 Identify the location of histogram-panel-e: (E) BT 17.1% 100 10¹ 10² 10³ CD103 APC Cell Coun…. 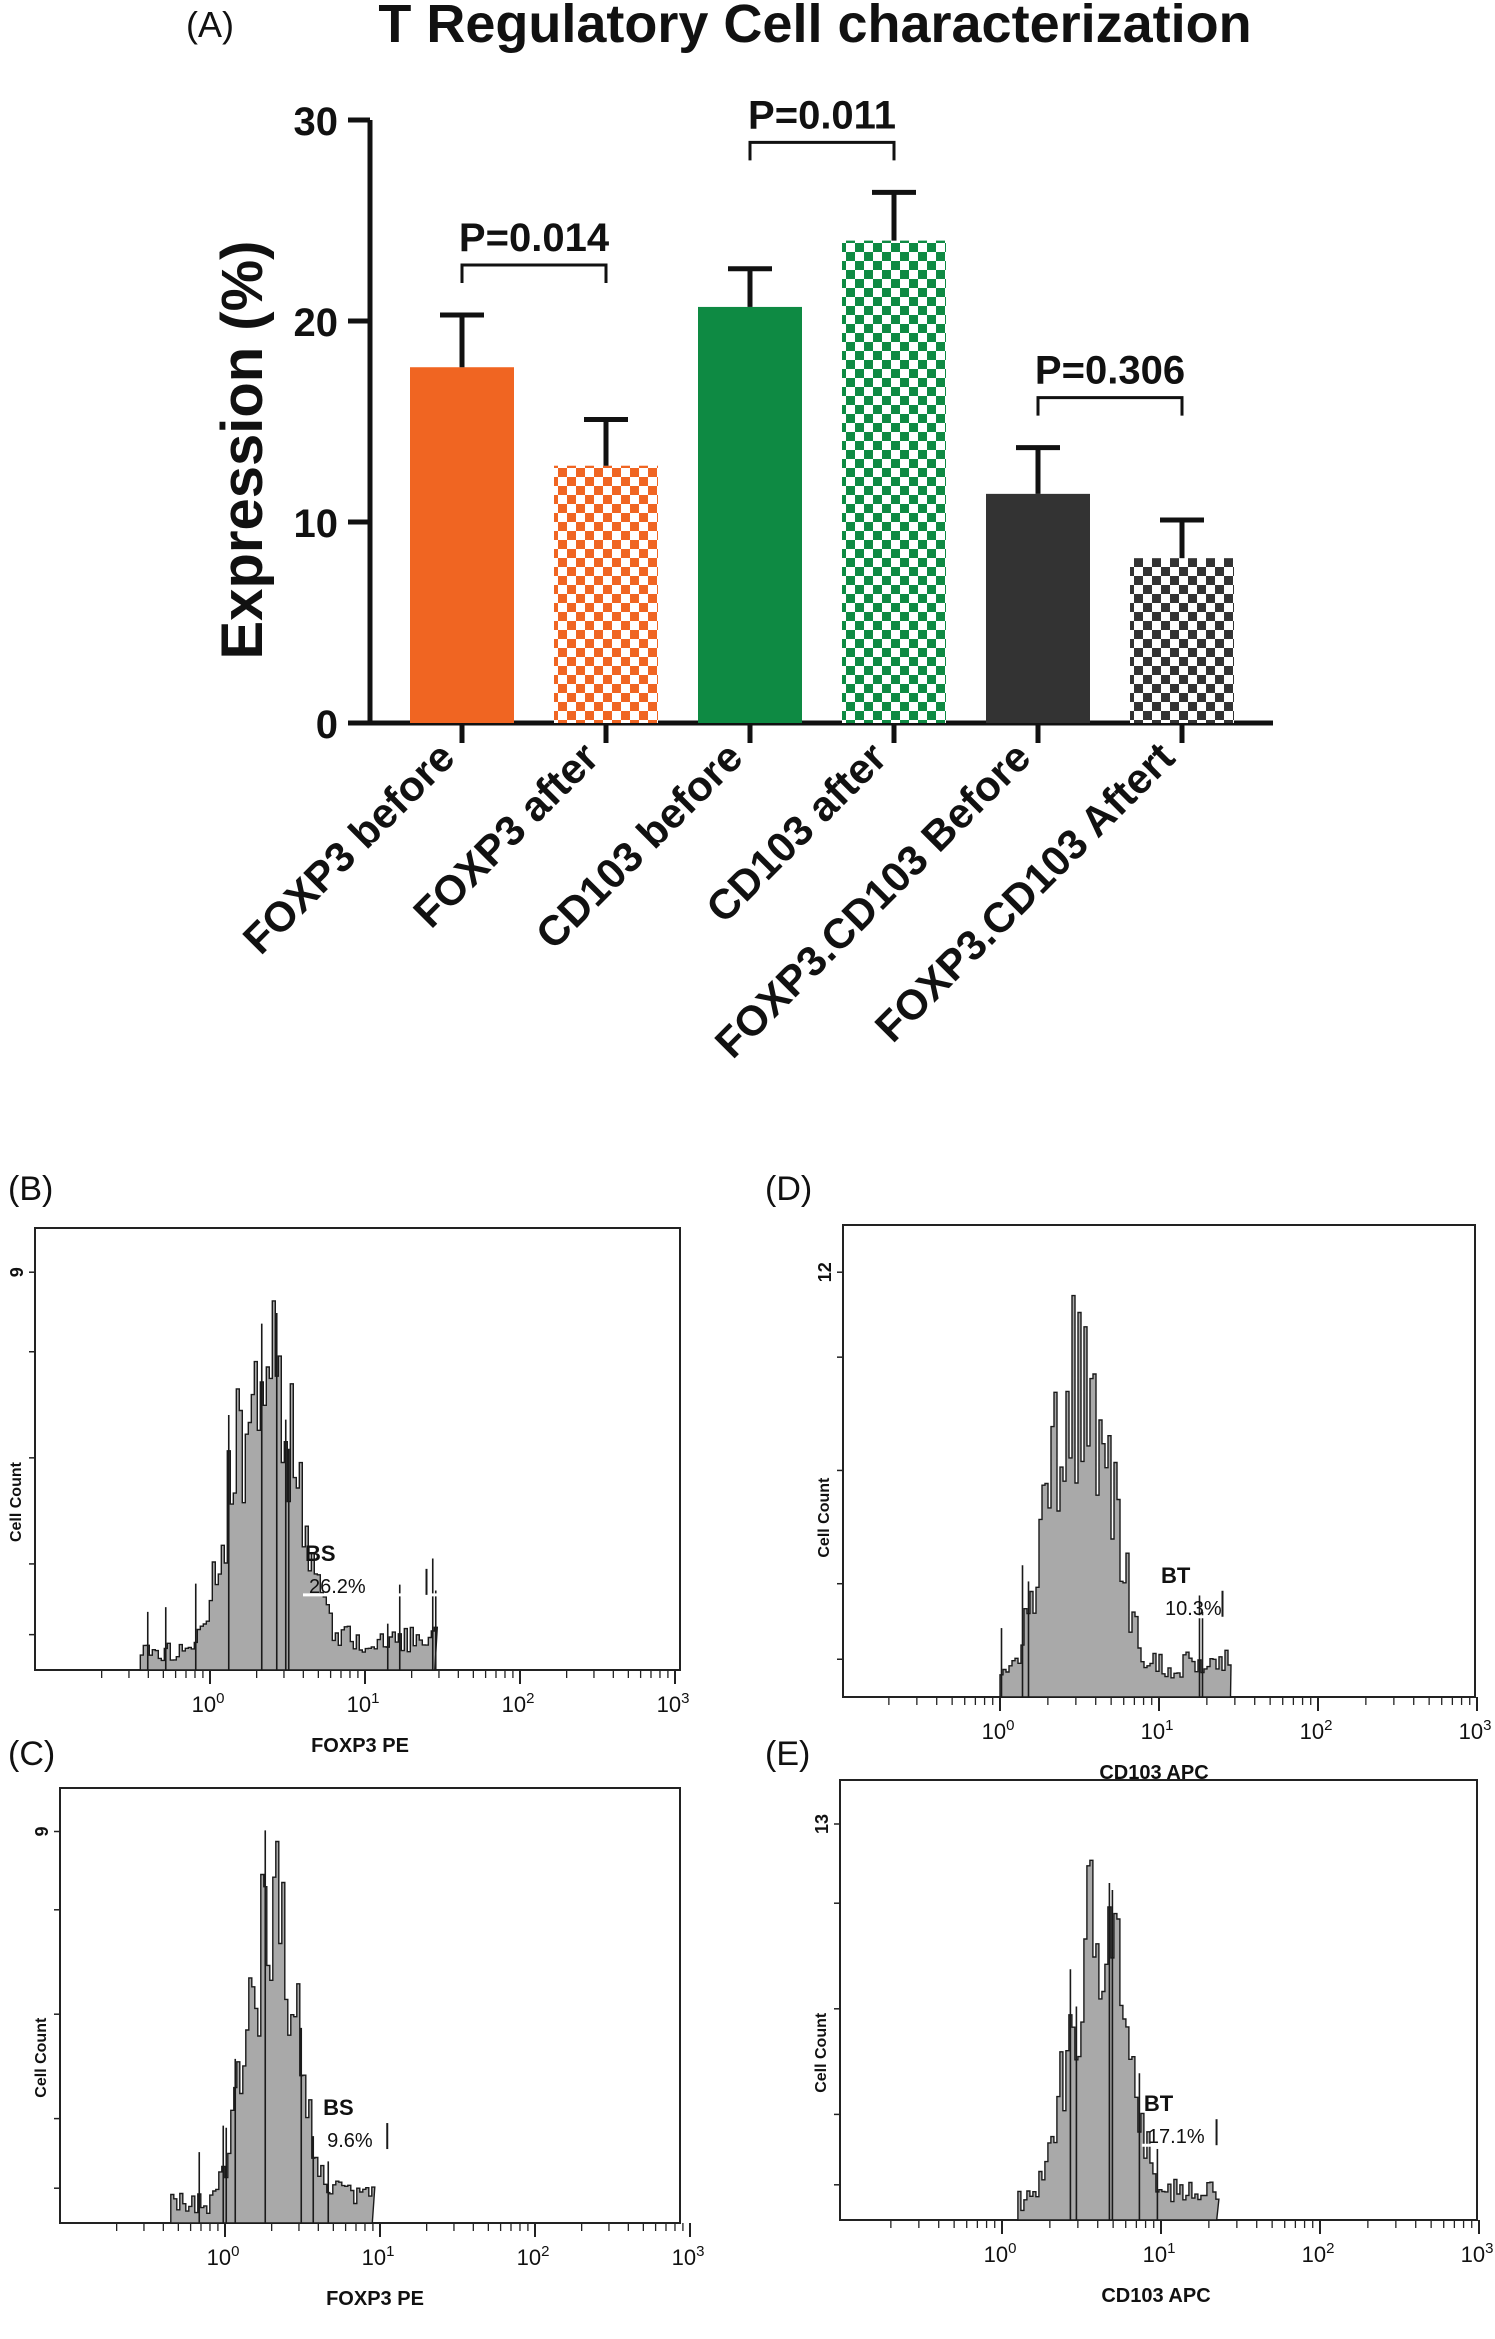
(1129, 2021).